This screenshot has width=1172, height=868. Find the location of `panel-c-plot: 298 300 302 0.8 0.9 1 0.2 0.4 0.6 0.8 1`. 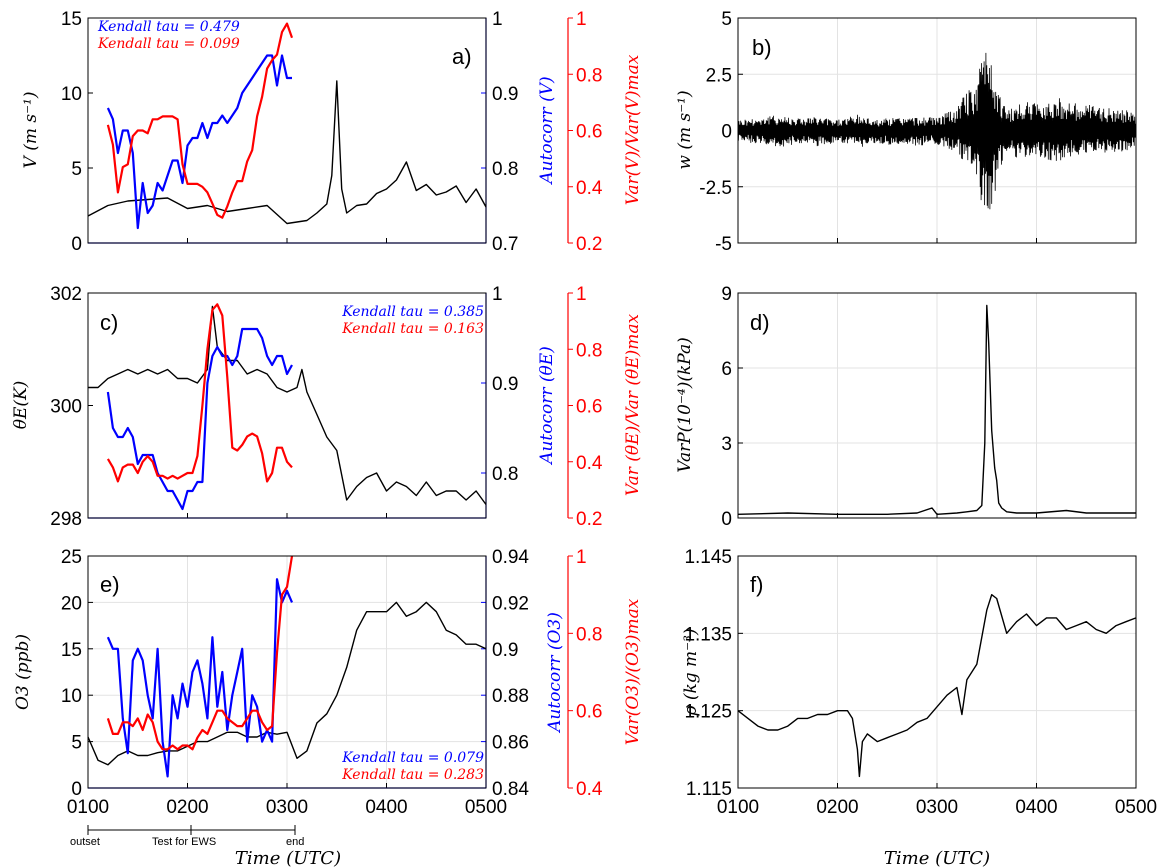

panel-c-plot: 298 300 302 0.8 0.9 1 0.2 0.4 0.6 0.8 1 is located at coordinates (326, 407).